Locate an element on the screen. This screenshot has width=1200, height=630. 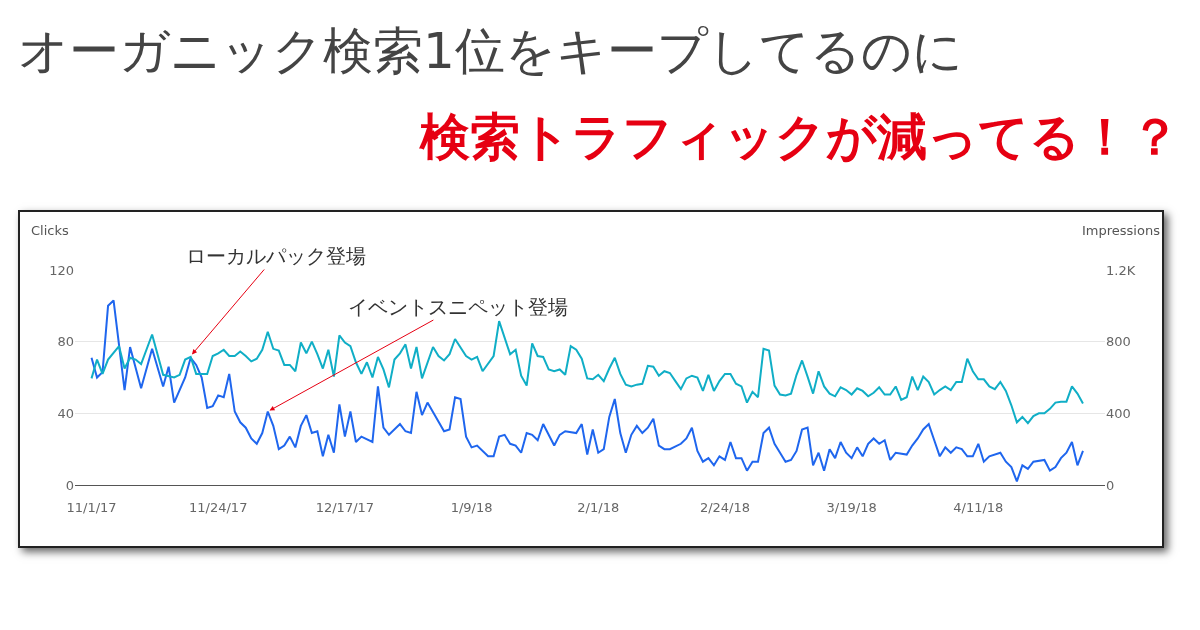
y2-tick-label: 400 is located at coordinates (1118, 413).